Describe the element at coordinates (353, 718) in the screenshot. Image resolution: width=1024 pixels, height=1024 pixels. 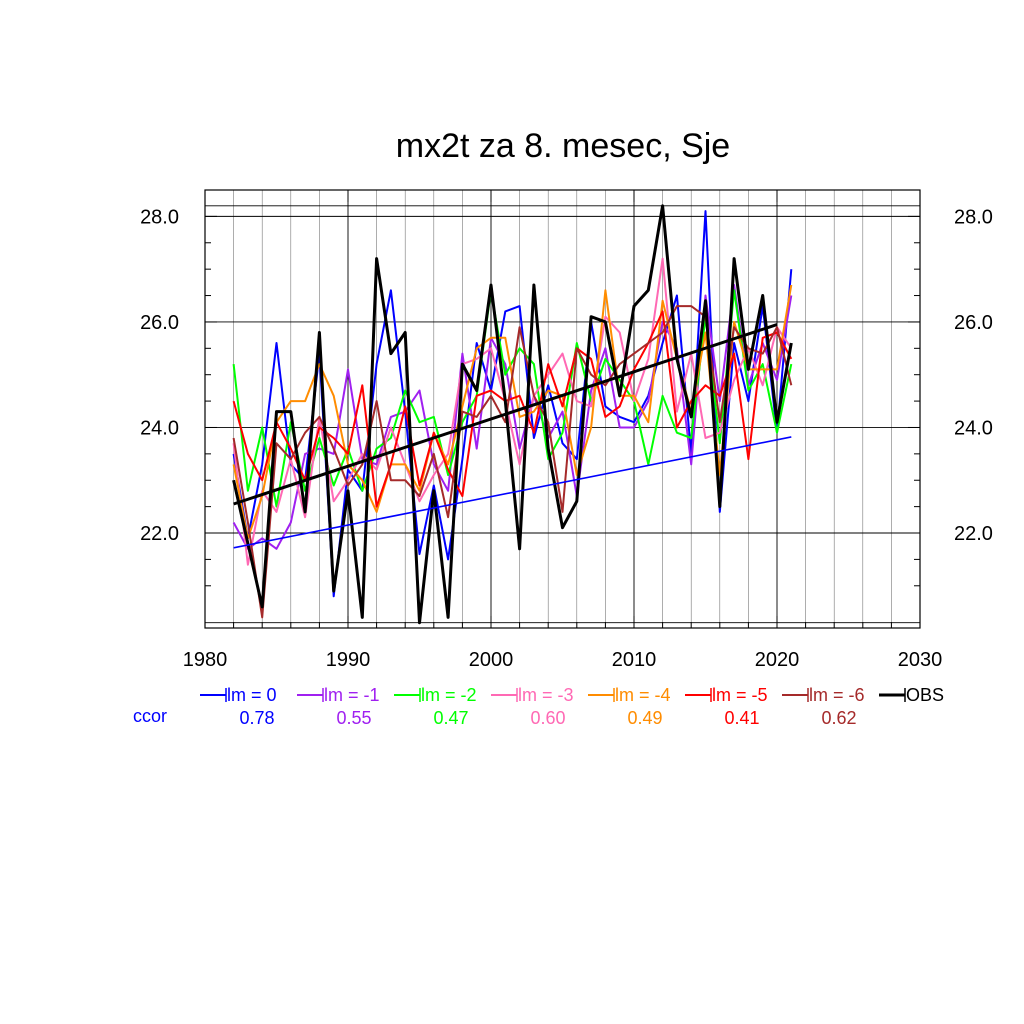
I see `legend-ccor-value: 0.55` at that location.